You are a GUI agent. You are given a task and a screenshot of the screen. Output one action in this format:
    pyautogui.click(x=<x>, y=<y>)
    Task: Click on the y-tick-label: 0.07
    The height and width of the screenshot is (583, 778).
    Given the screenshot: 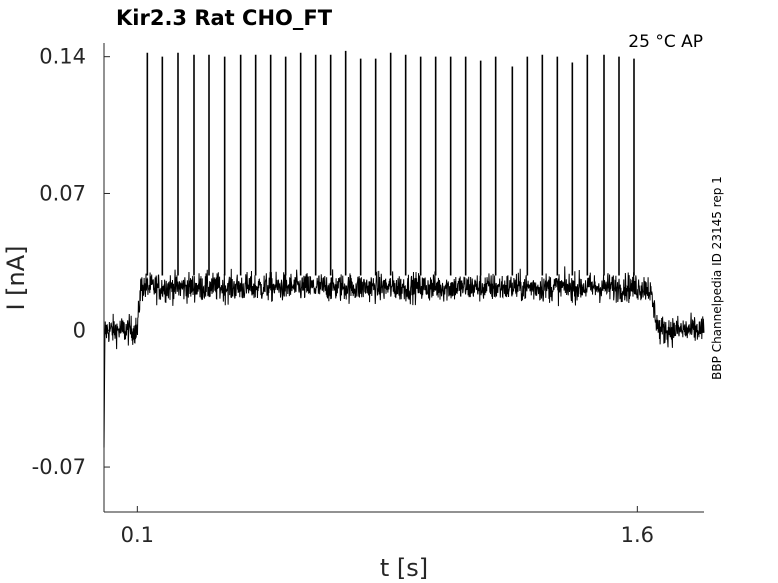 What is the action you would take?
    pyautogui.click(x=62, y=193)
    